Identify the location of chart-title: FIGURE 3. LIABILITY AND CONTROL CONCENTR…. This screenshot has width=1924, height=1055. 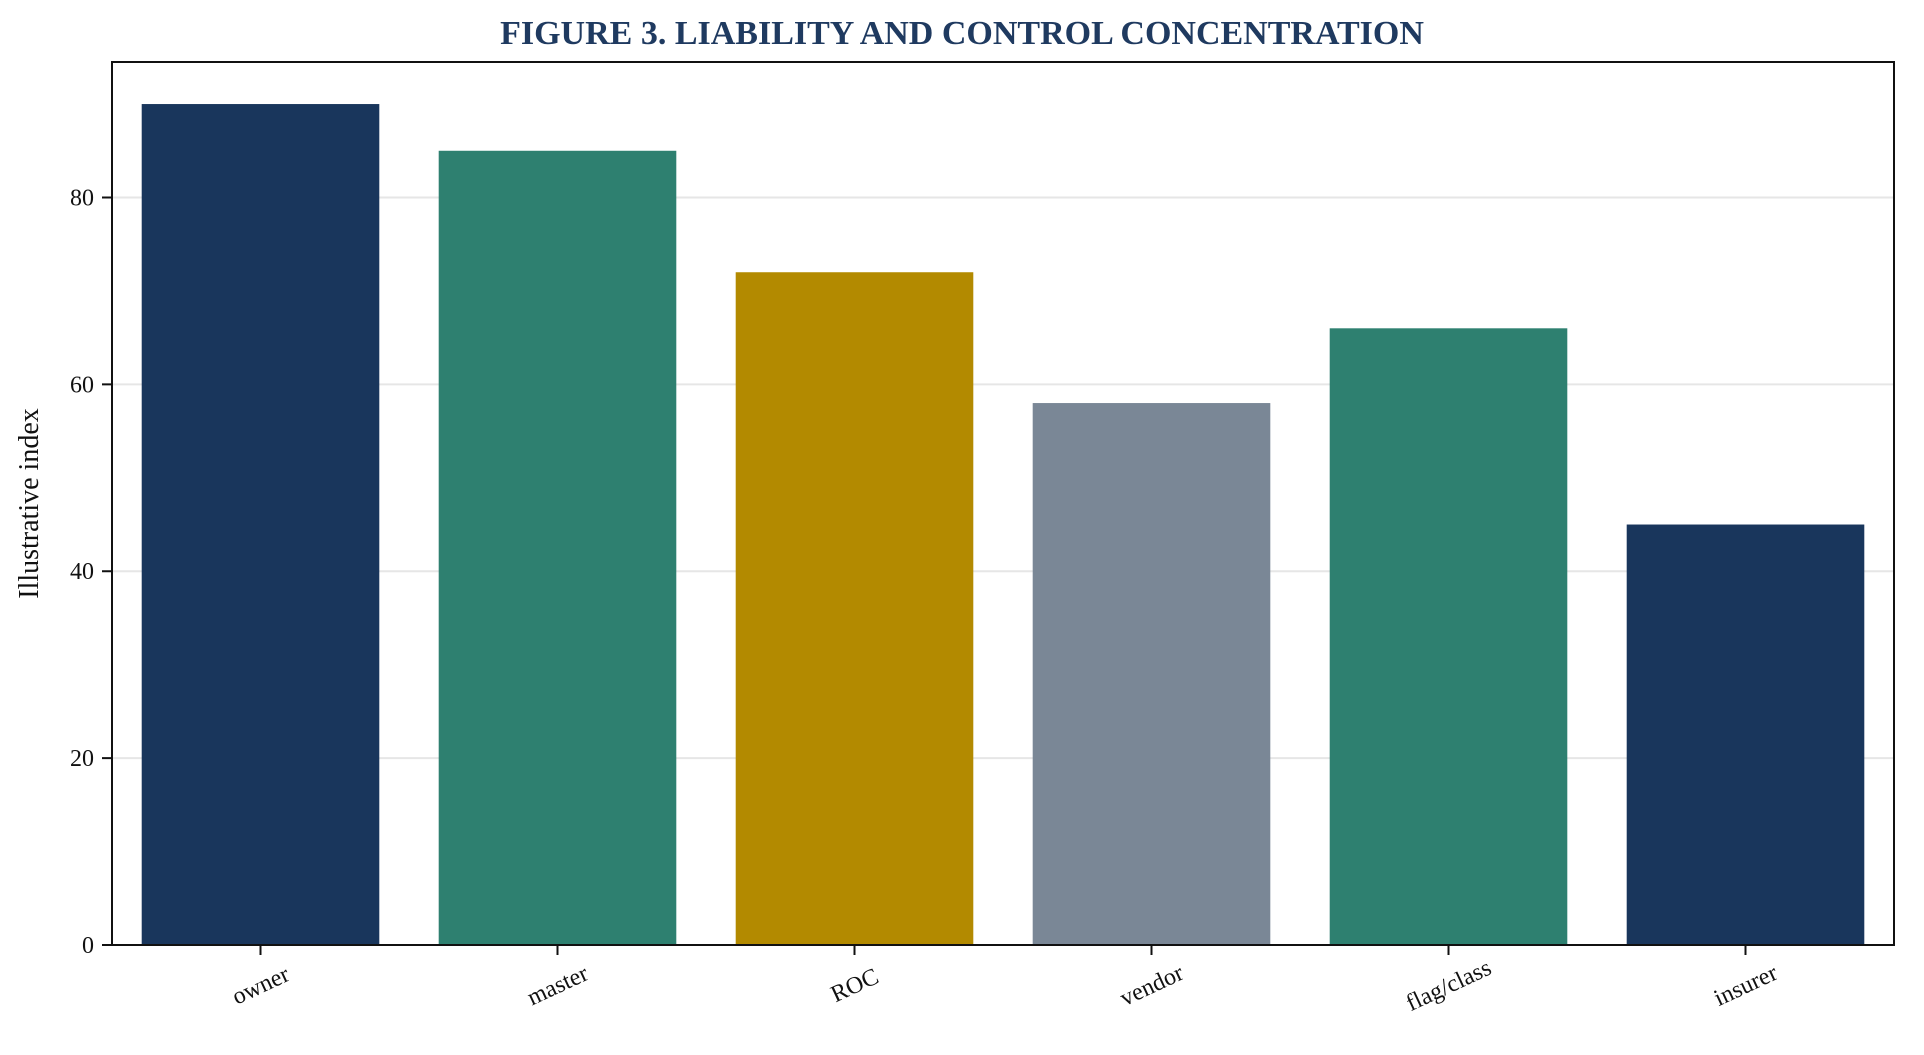
(962, 33).